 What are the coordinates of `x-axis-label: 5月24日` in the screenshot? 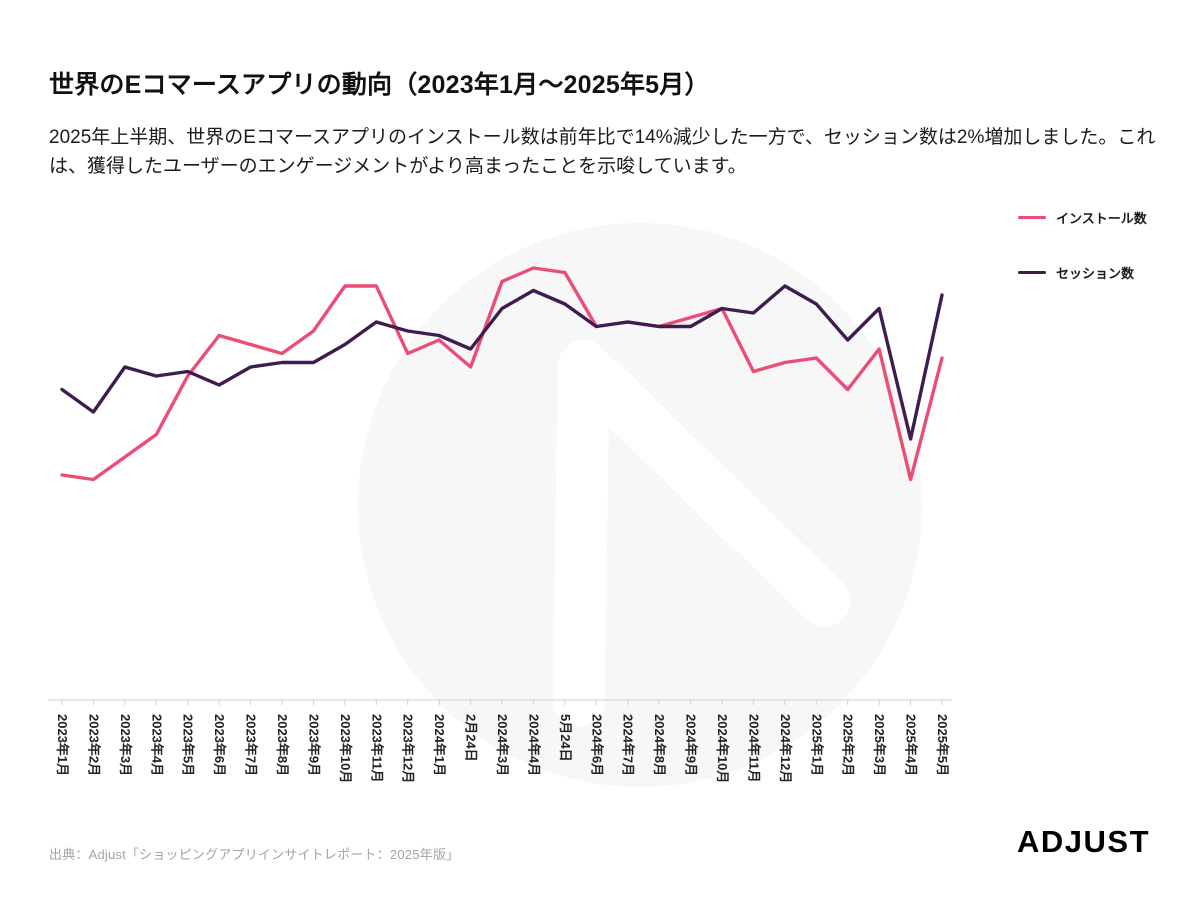 It's located at (565, 738).